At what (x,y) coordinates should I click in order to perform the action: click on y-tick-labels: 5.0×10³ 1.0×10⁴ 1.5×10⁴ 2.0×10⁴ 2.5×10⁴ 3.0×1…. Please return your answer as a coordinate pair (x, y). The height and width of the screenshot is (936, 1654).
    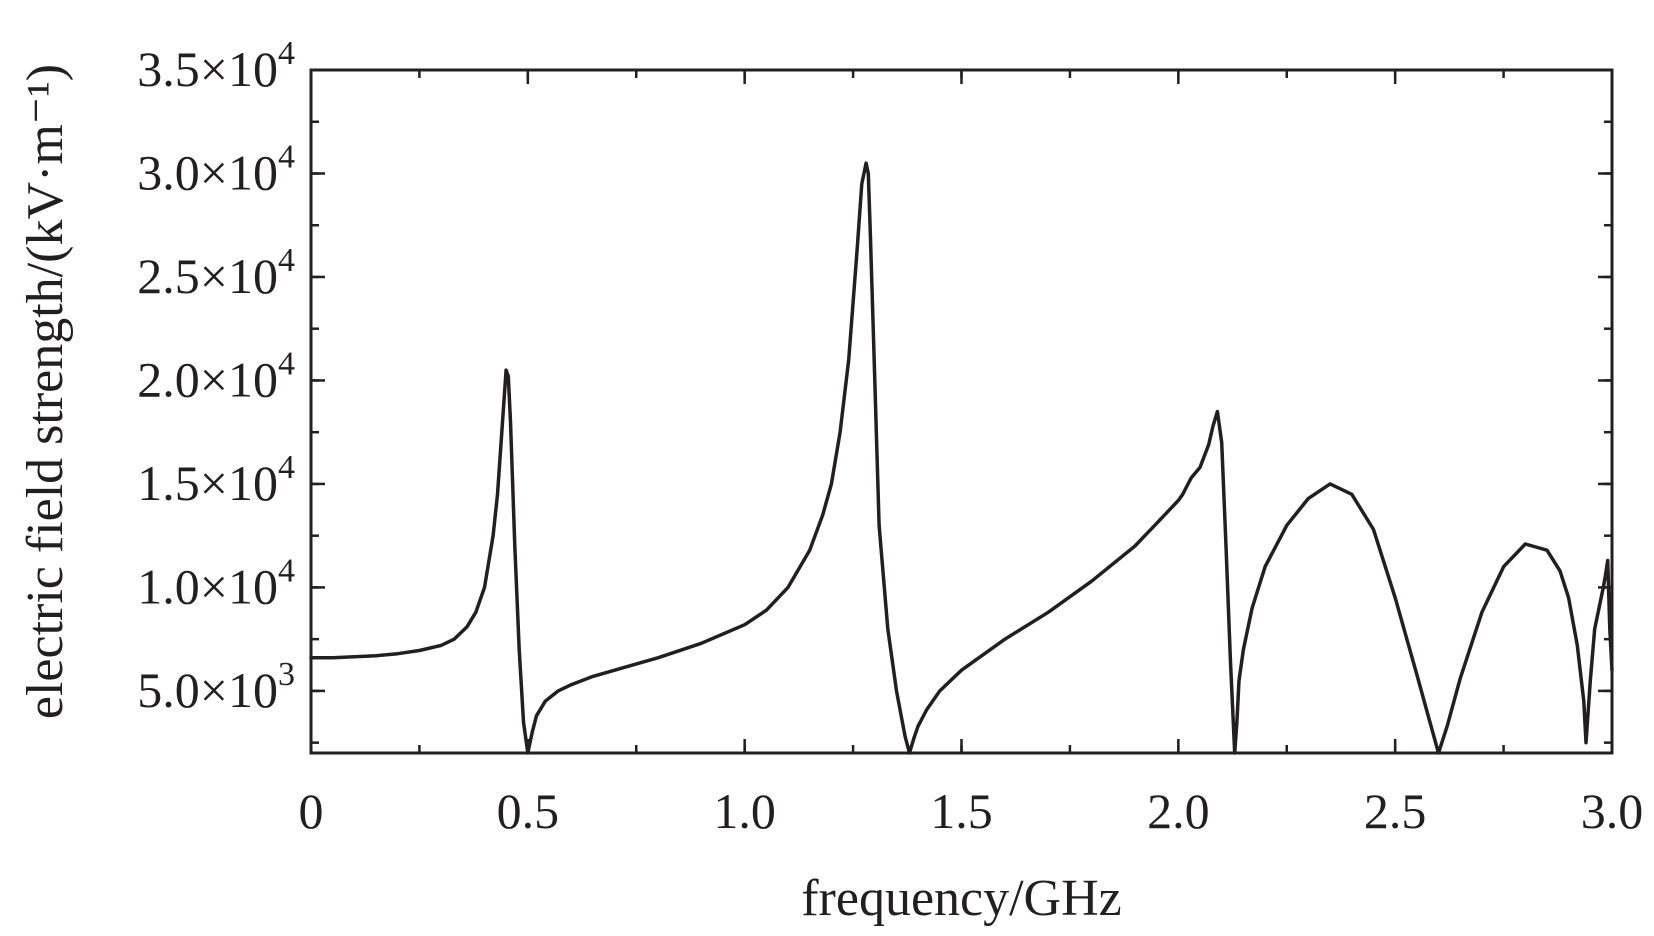
    Looking at the image, I should click on (216, 376).